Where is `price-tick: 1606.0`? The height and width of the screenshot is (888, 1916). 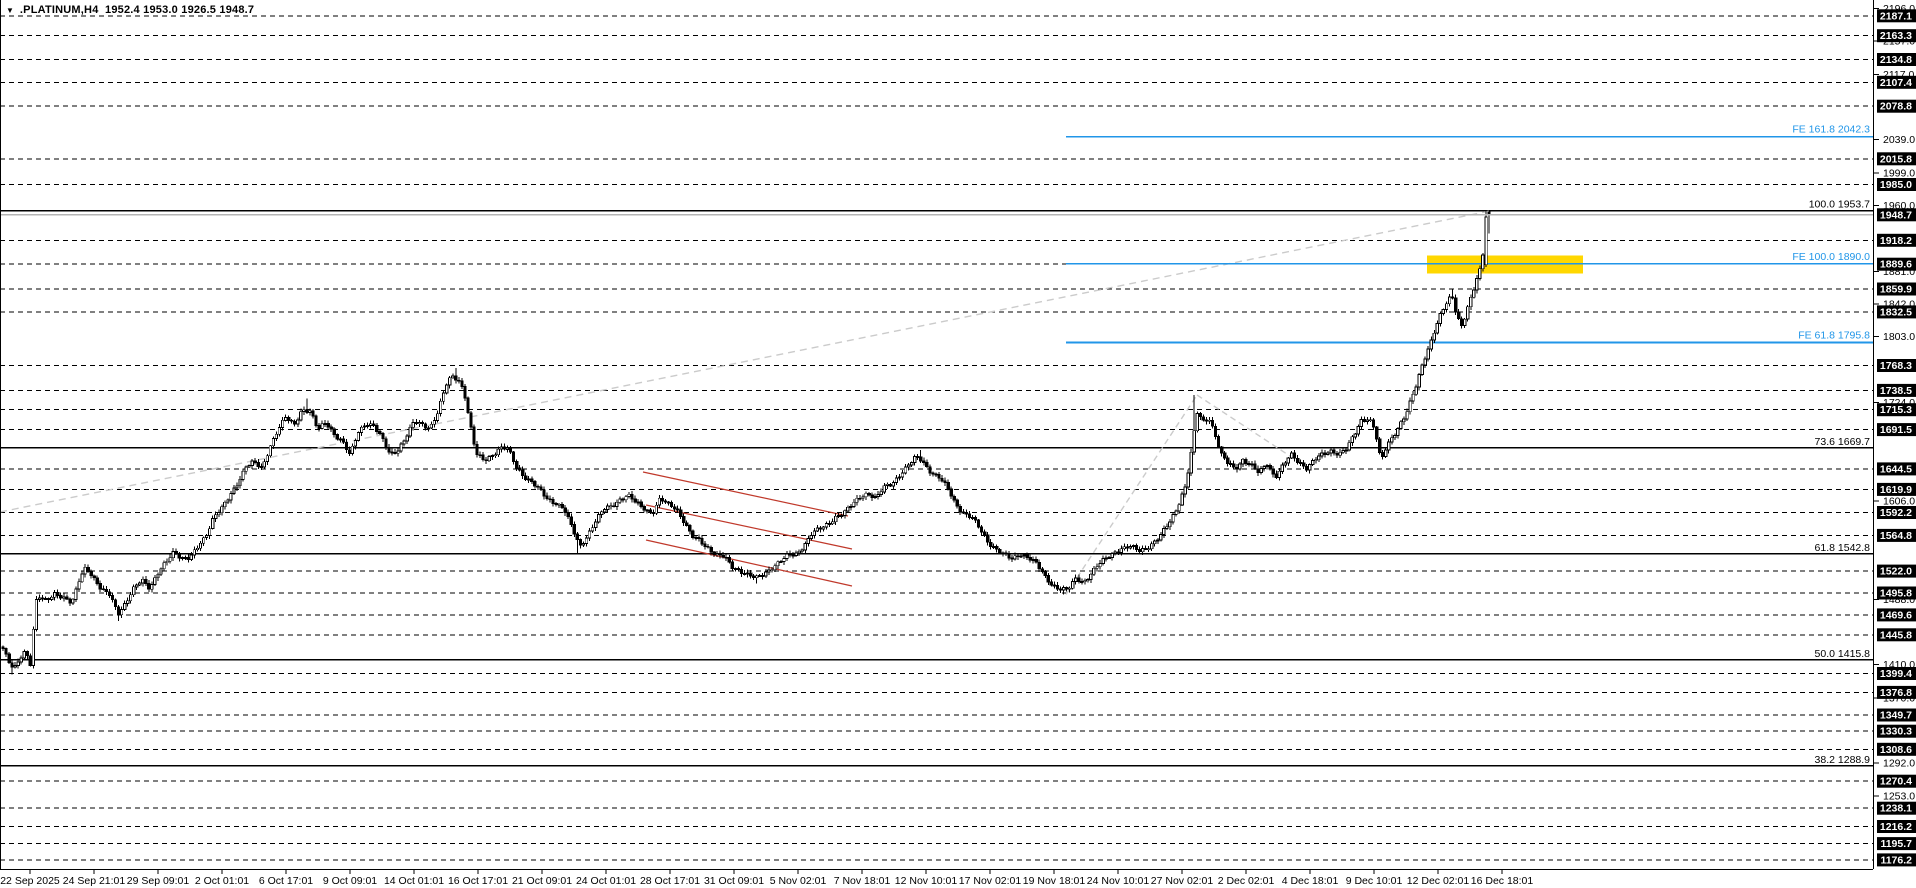
price-tick: 1606.0 is located at coordinates (1899, 502).